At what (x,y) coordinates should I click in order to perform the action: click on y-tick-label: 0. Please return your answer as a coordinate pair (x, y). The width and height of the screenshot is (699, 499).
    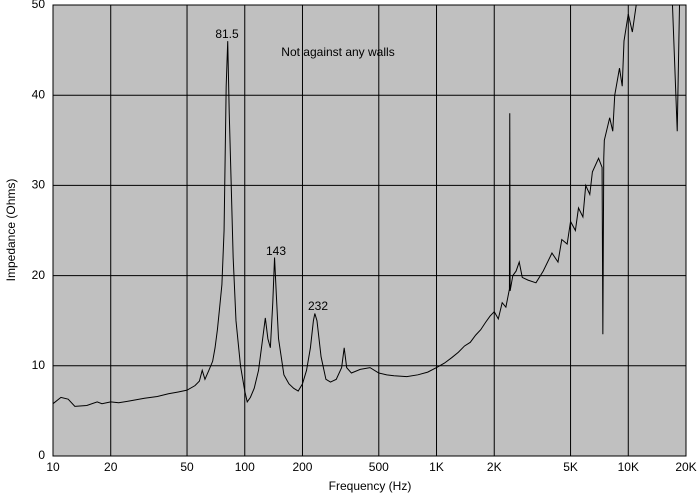
    Looking at the image, I should click on (41, 455).